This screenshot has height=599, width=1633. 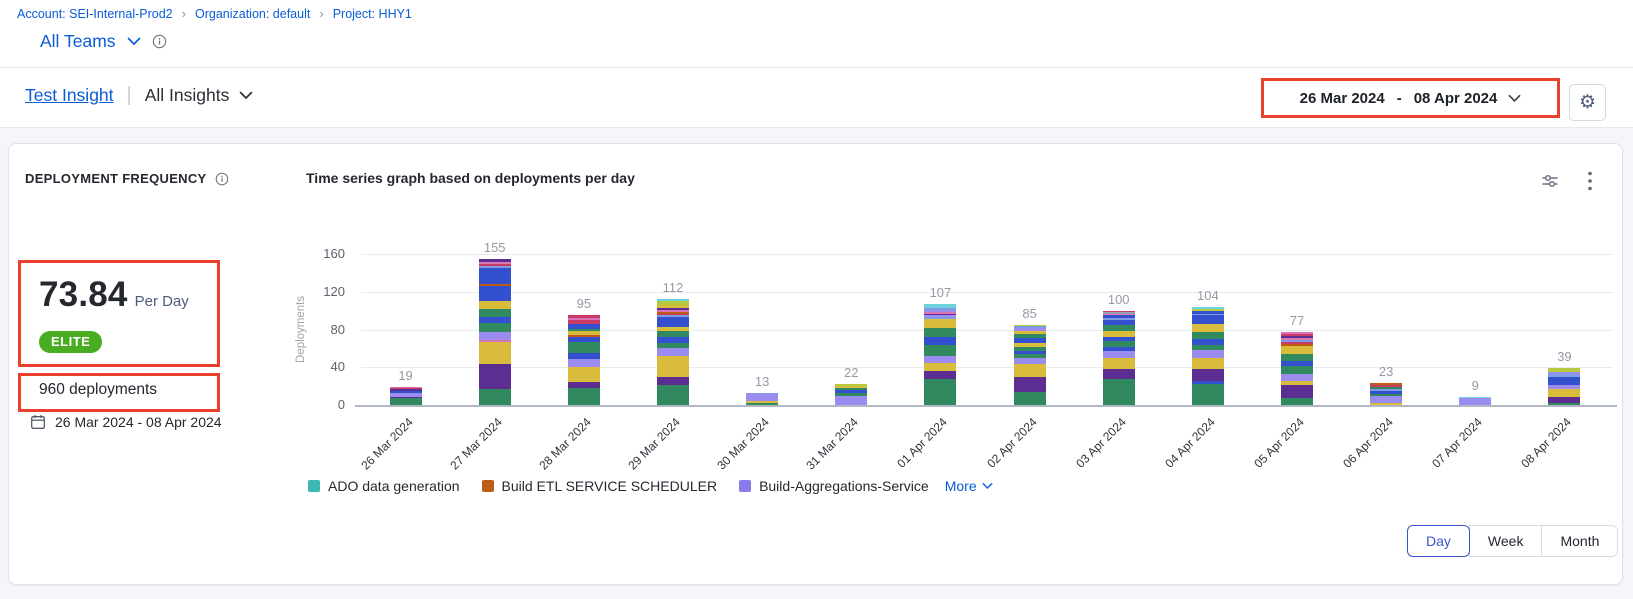 What do you see at coordinates (159, 41) in the screenshot?
I see `info-icon` at bounding box center [159, 41].